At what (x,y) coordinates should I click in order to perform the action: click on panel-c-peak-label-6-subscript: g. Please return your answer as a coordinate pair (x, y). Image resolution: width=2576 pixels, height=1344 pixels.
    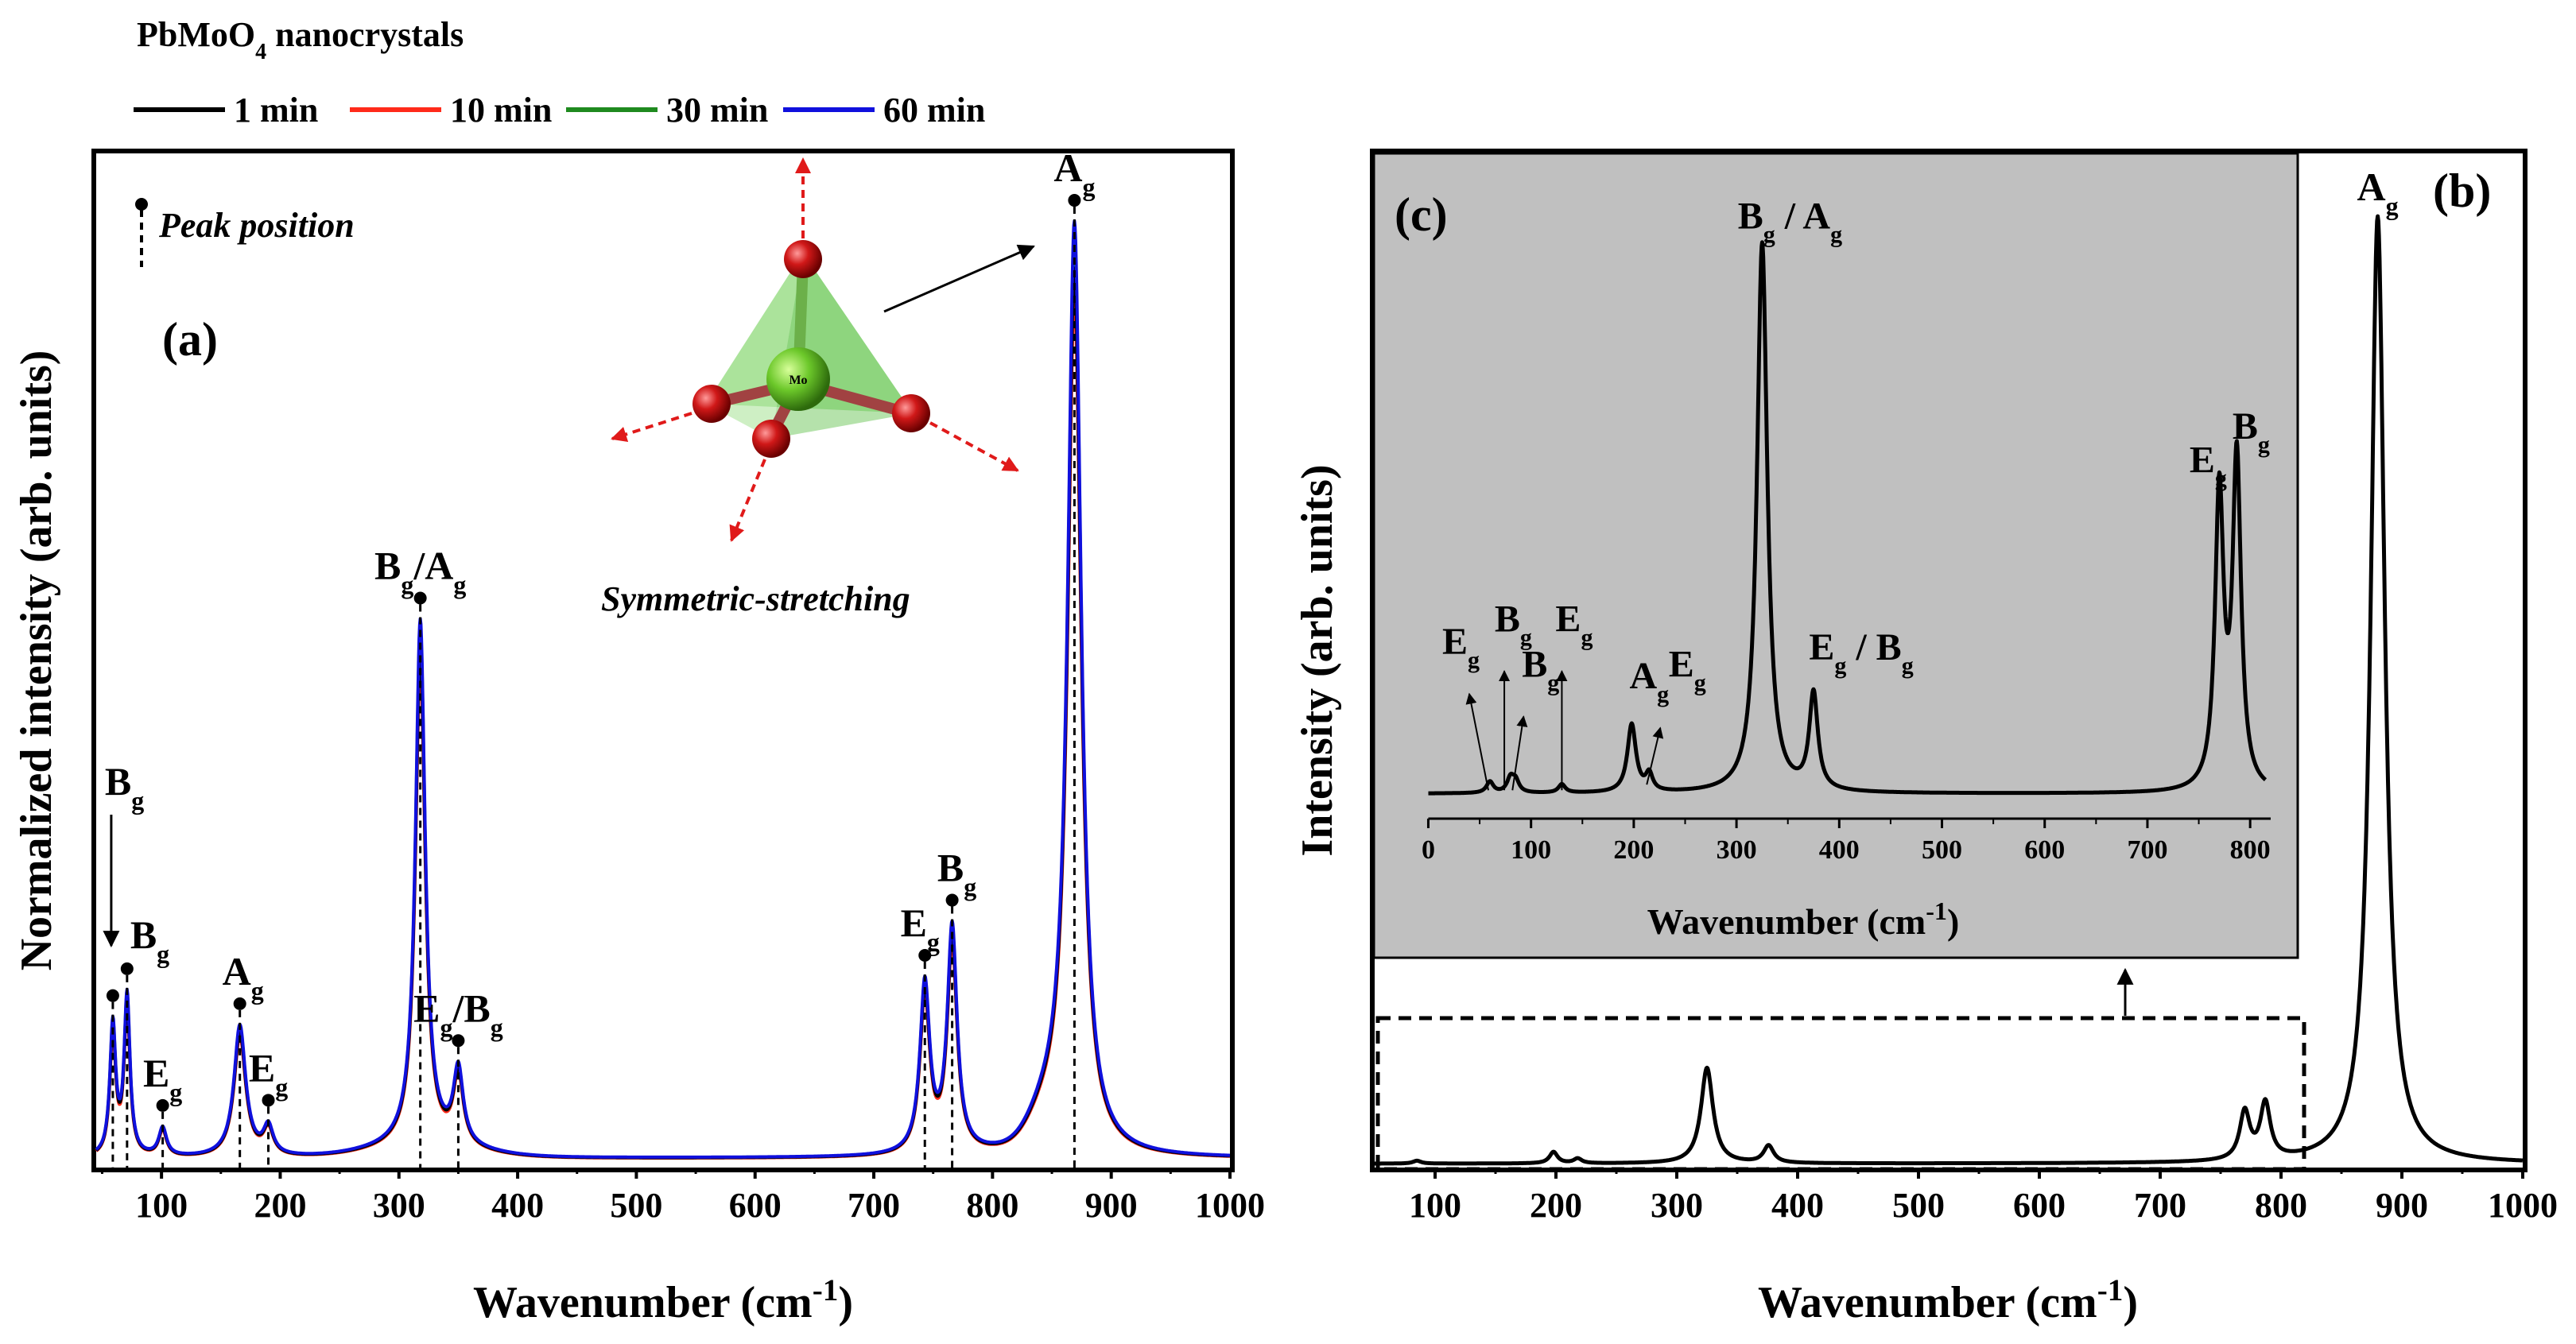
    Looking at the image, I should click on (1700, 682).